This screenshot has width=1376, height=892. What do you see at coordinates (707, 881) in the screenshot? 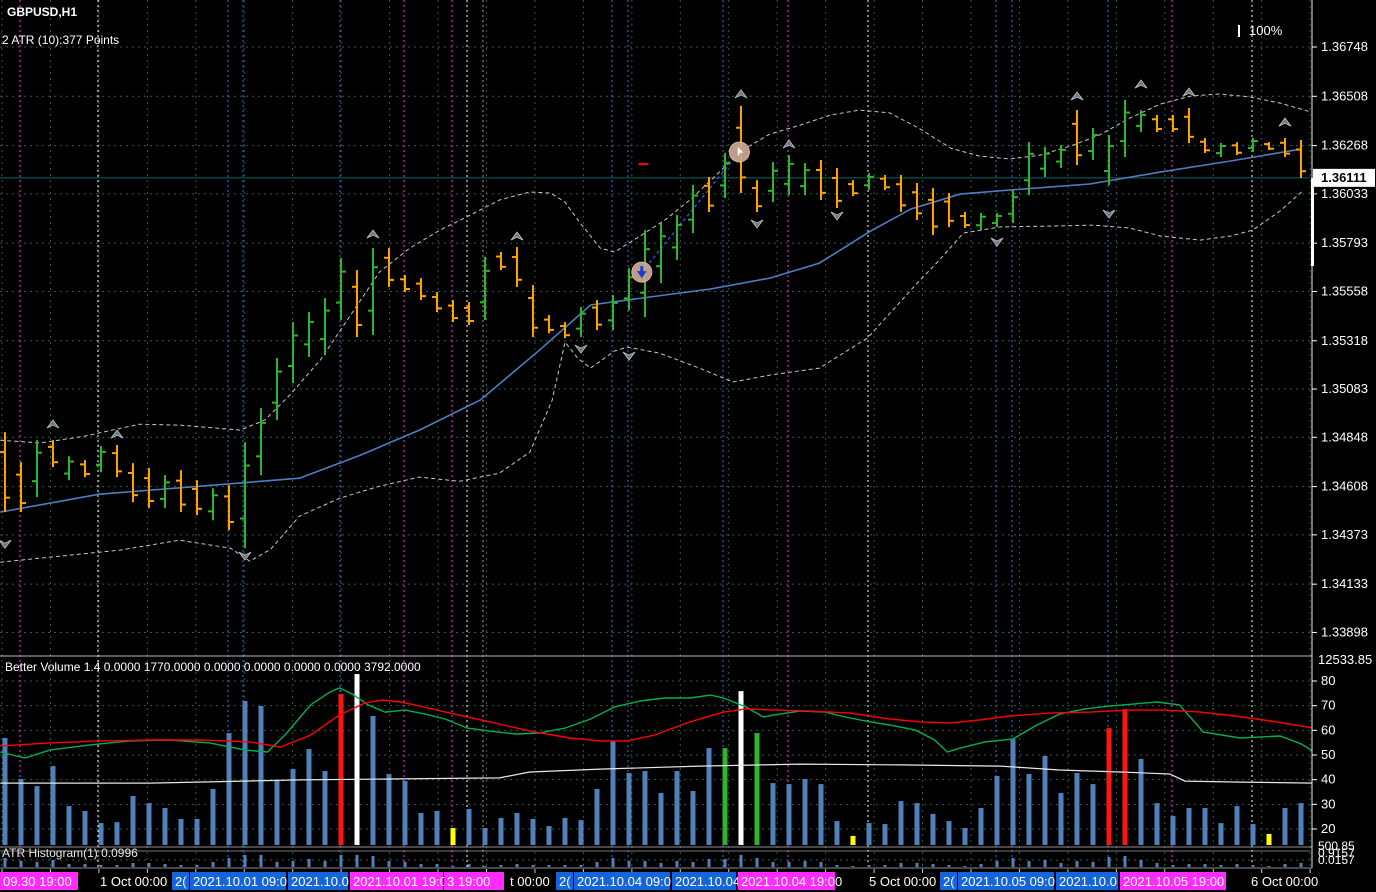
I see `time-axis-label: 2021.10.04` at bounding box center [707, 881].